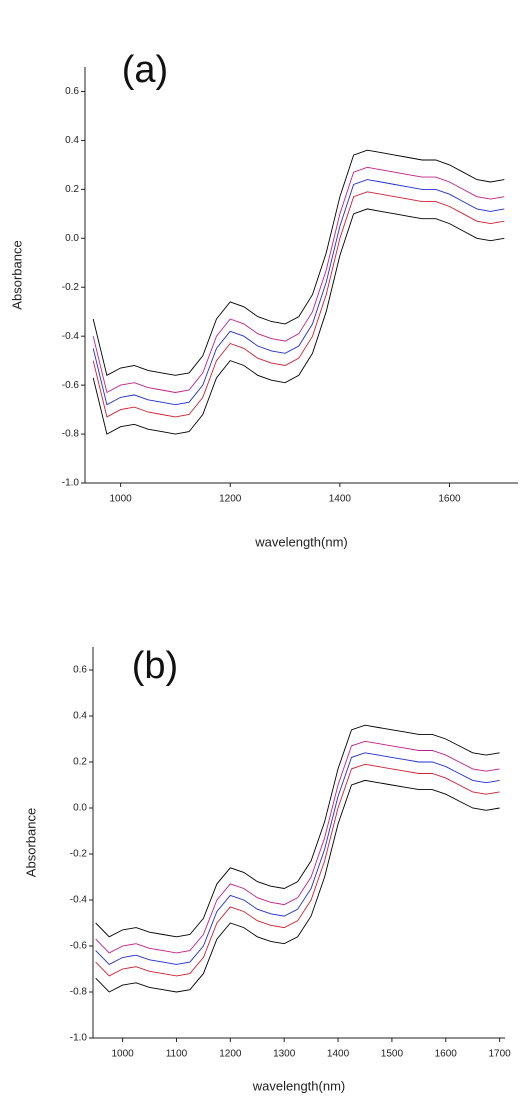 The width and height of the screenshot is (520, 1097). What do you see at coordinates (155, 666) in the screenshot?
I see `panel-label: (b)` at bounding box center [155, 666].